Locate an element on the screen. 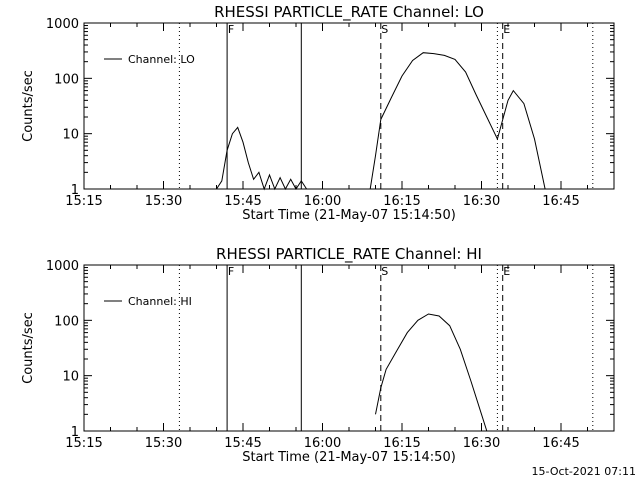 Image resolution: width=640 pixels, height=480 pixels. legend-label: Channel: LO is located at coordinates (161, 59).